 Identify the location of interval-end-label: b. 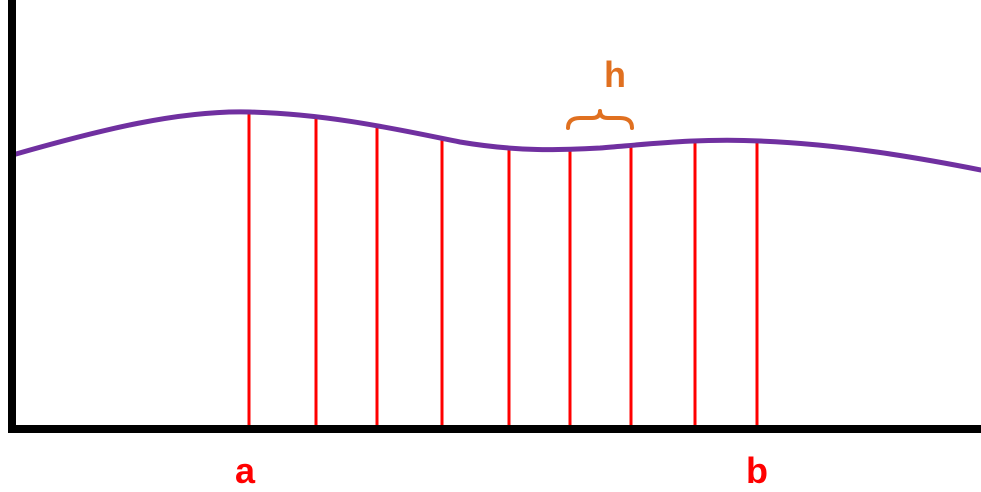
(757, 470).